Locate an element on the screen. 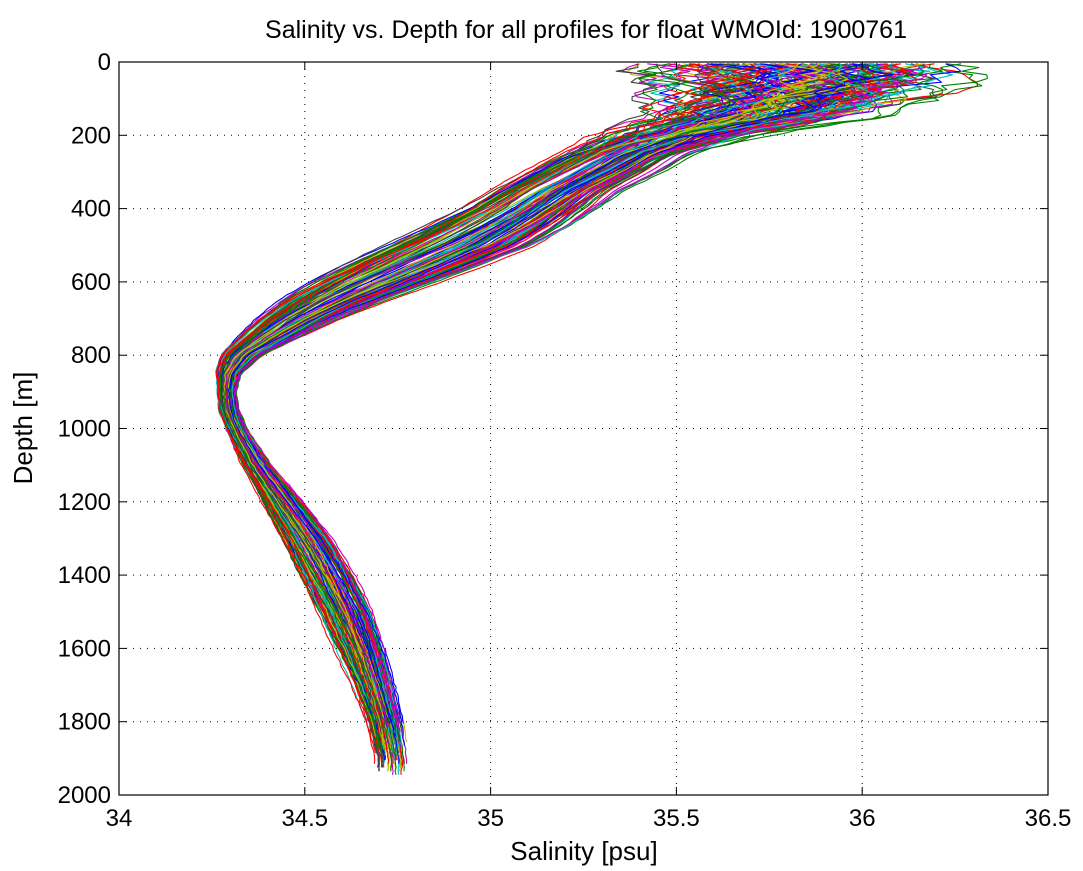 The width and height of the screenshot is (1083, 871). y-tick-label-2: 400 is located at coordinates (91, 209).